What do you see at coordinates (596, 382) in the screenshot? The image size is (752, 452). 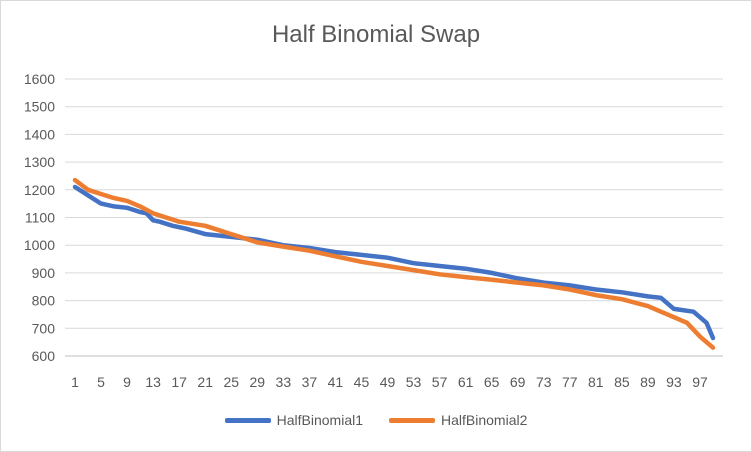 I see `x-tick-label: 81` at bounding box center [596, 382].